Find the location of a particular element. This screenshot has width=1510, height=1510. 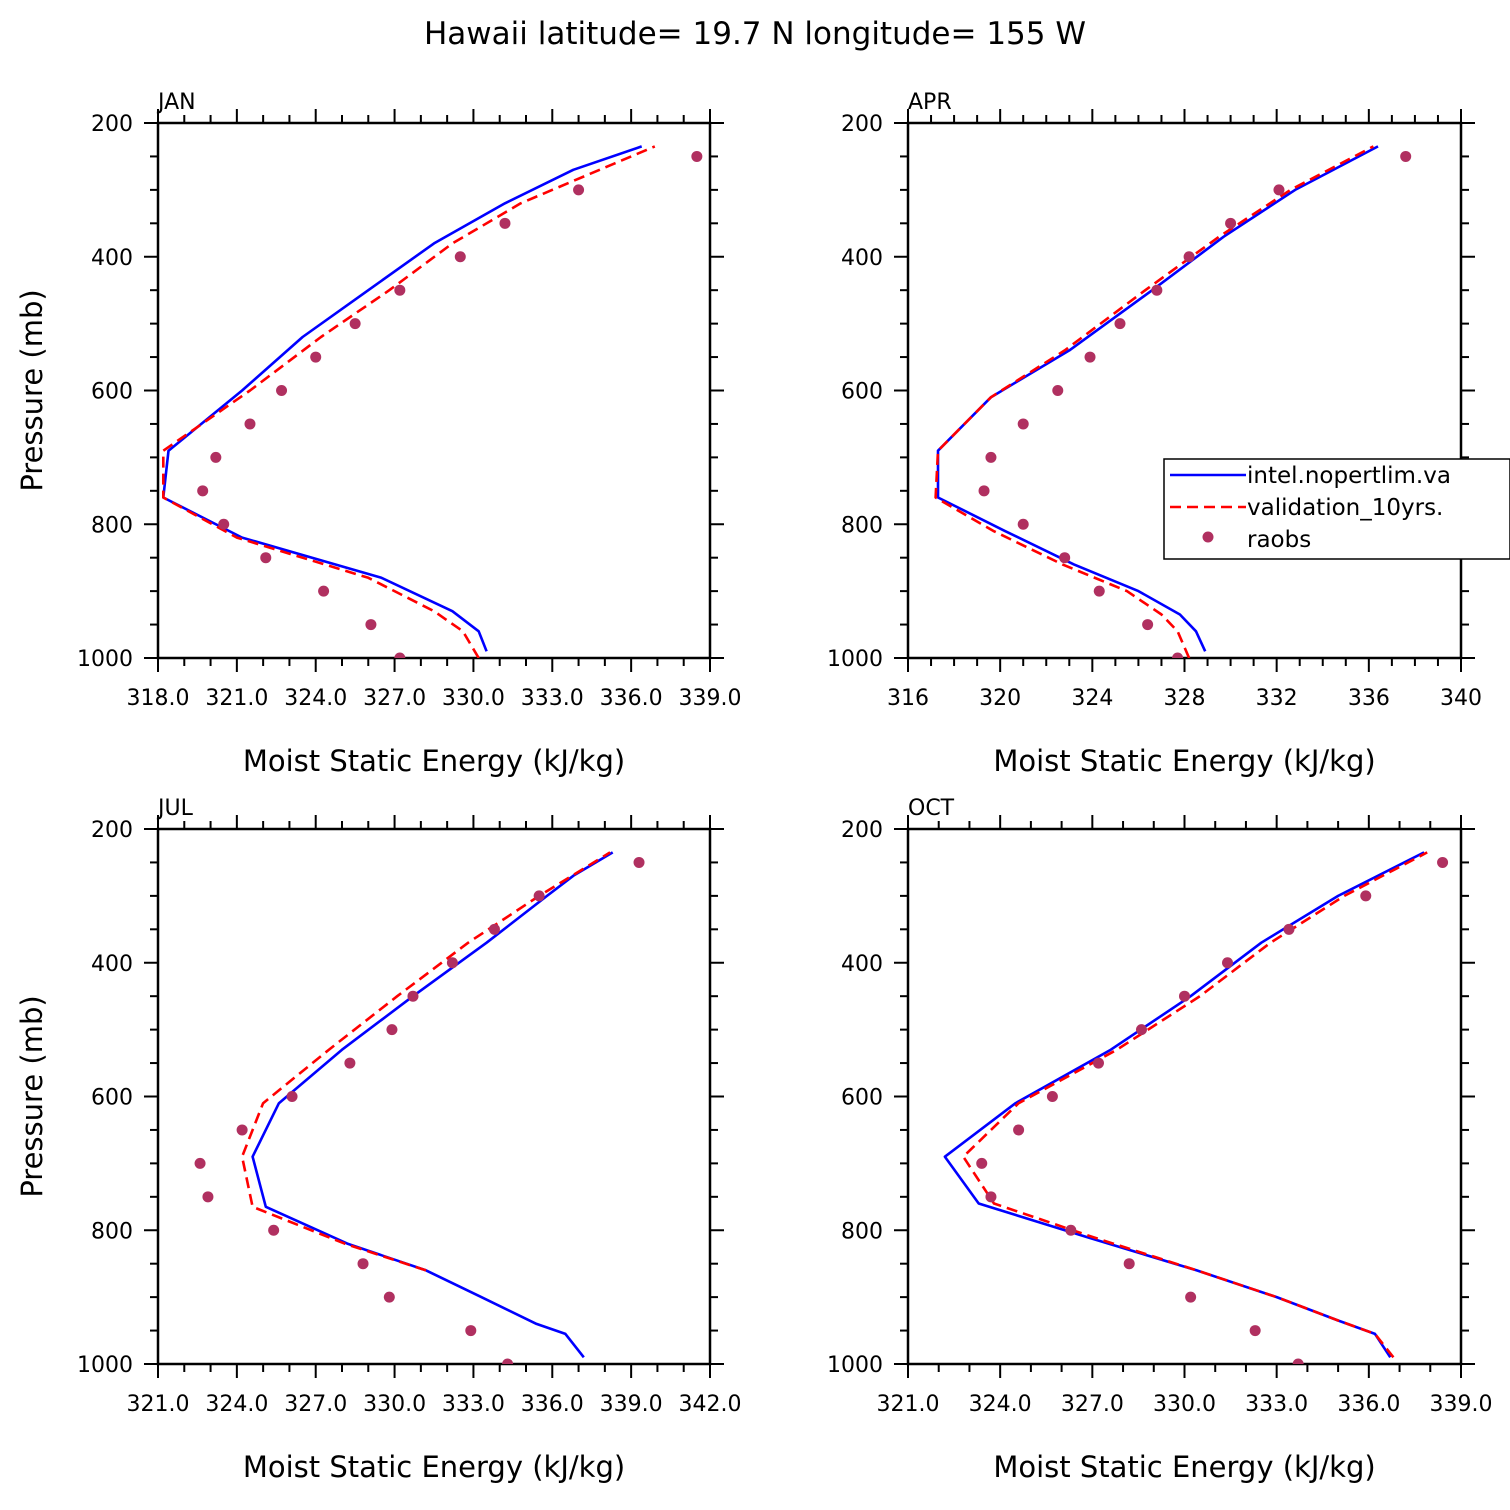

legend-label: validation_10yrs. is located at coordinates (1345, 508).